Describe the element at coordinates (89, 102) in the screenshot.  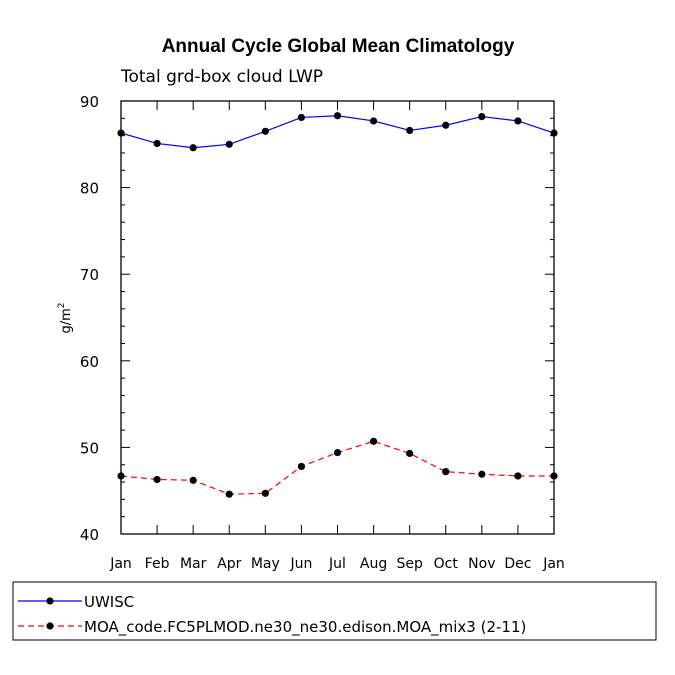
I see `y-tick-label: 90` at that location.